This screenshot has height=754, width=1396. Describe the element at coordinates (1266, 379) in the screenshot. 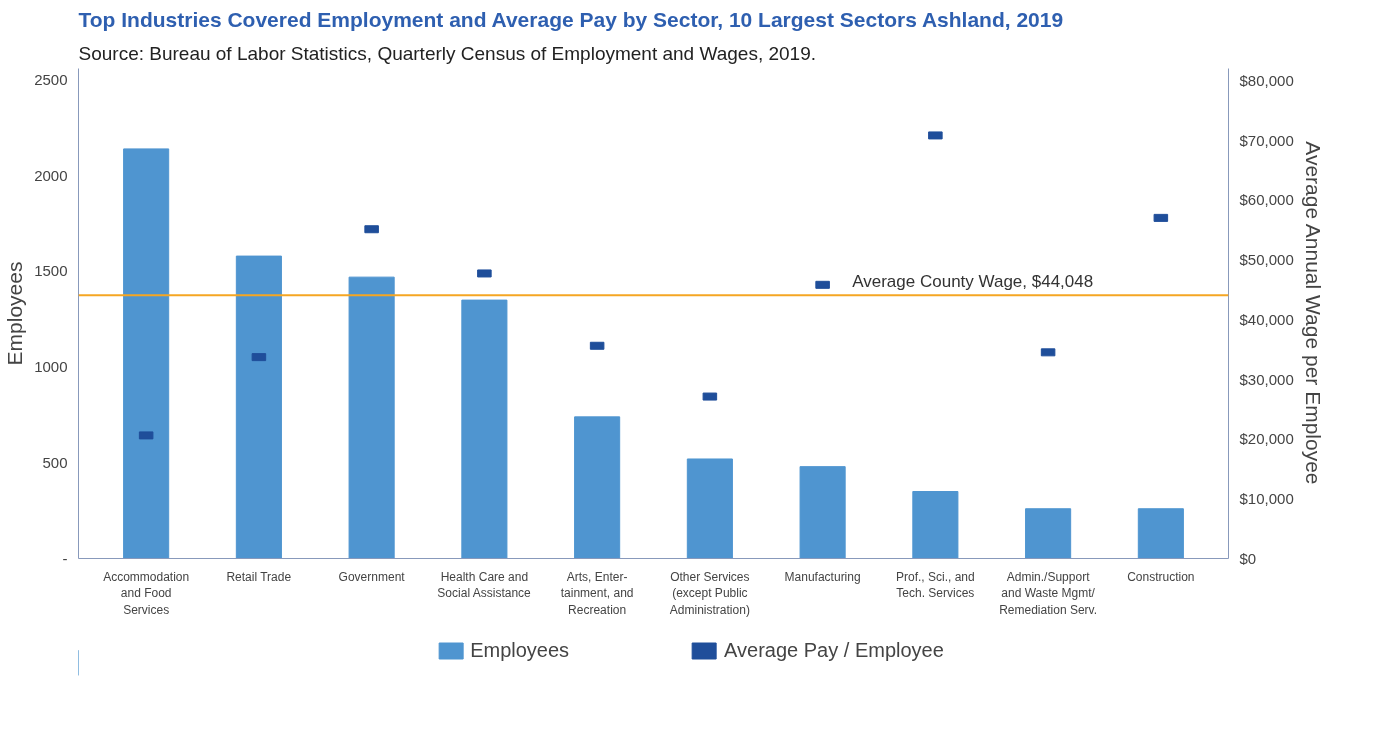

I see `y2-tick-label: $30,000` at that location.